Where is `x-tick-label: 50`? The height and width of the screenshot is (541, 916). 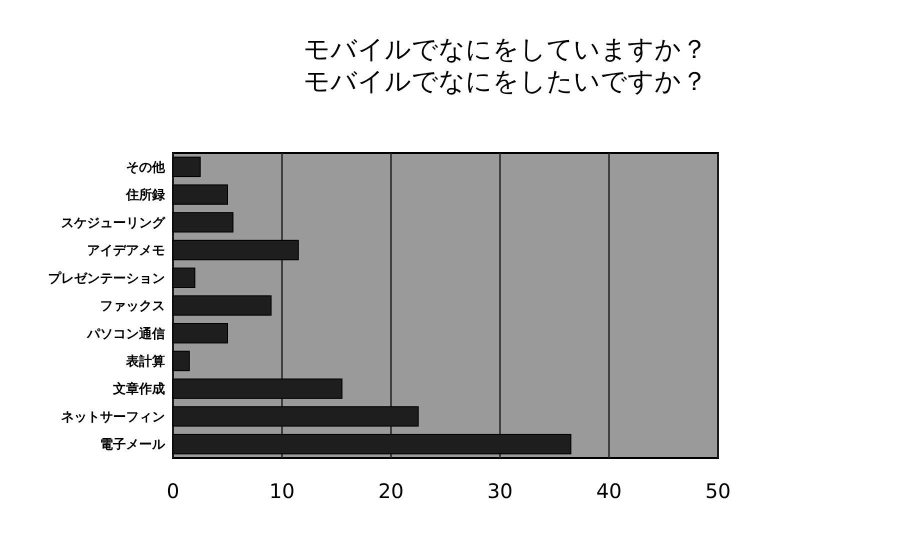 x-tick-label: 50 is located at coordinates (718, 491).